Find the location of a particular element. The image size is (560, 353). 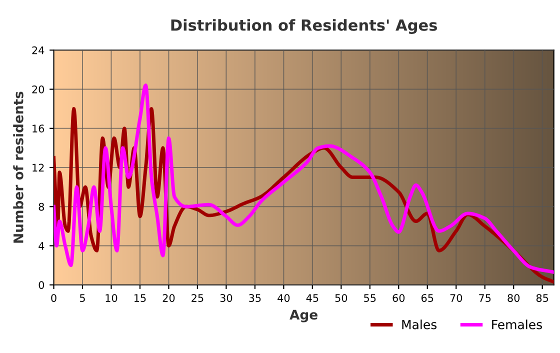

x-tick-label: 70 is located at coordinates (456, 298).